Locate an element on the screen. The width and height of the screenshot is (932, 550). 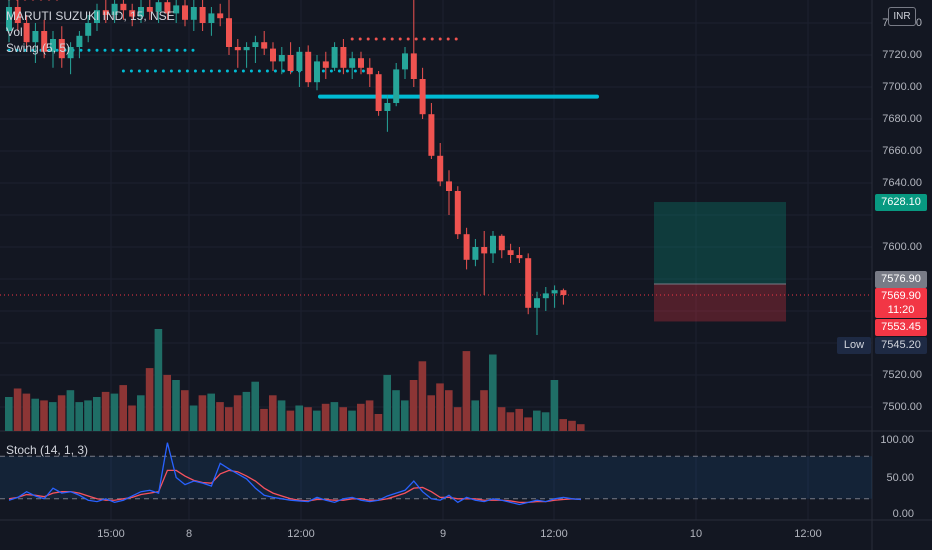
volume-indicator-label: Vol is located at coordinates (14, 32).